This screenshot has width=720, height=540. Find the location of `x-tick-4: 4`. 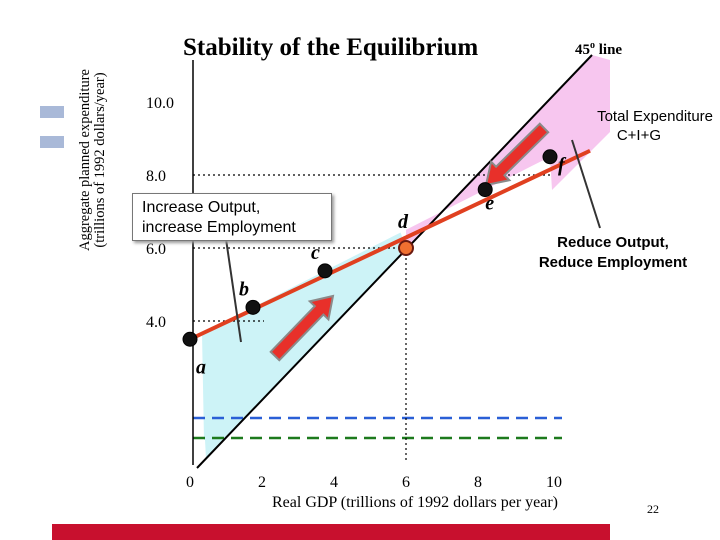

x-tick-4: 4 is located at coordinates (334, 482).